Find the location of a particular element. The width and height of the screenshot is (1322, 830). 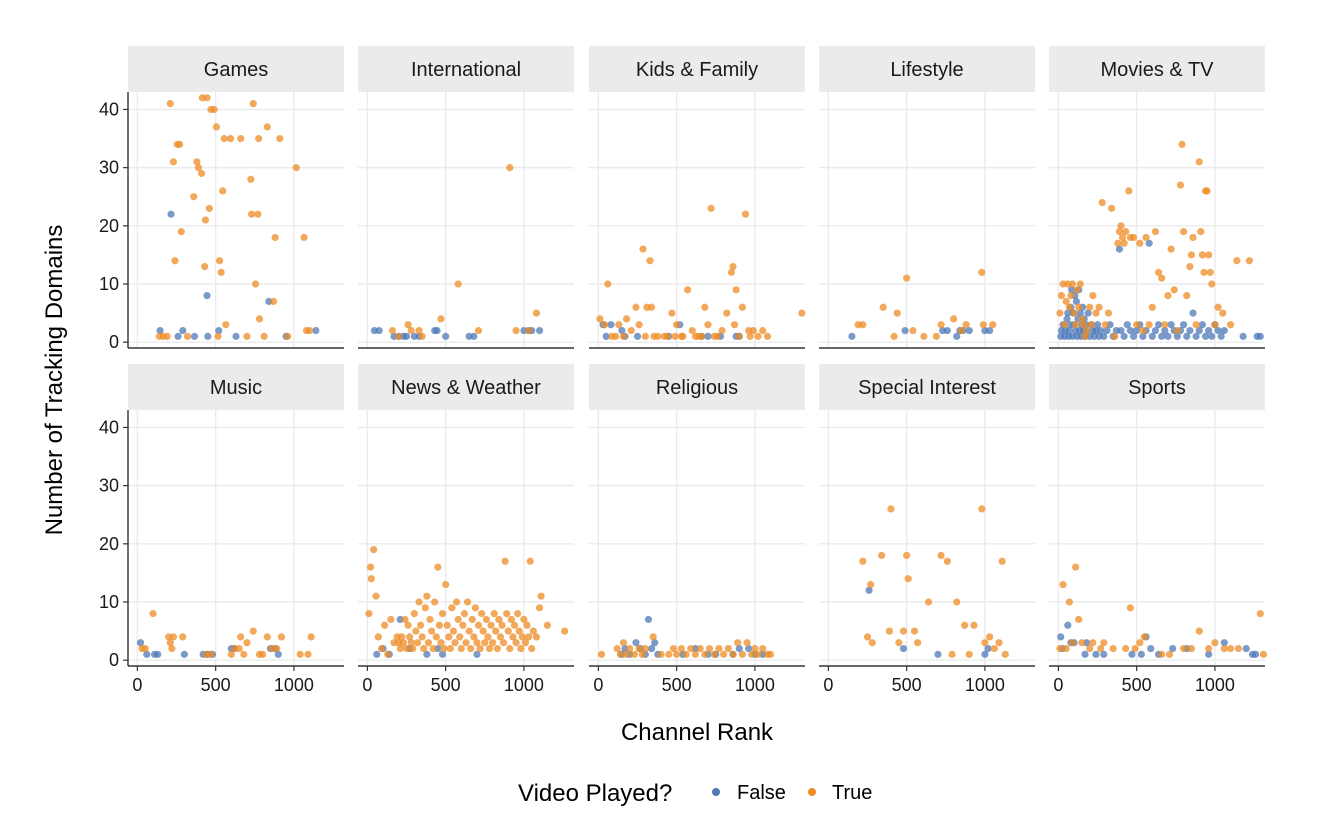

facet-strip-label: Religious is located at coordinates (697, 388).